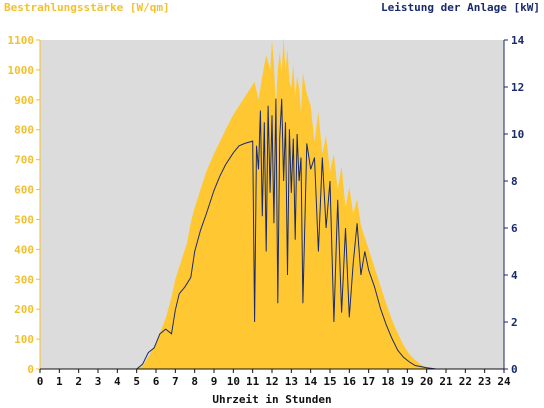 Image resolution: width=544 pixels, height=408 pixels. What do you see at coordinates (253, 381) in the screenshot?
I see `x-tick-label: 11` at bounding box center [253, 381].